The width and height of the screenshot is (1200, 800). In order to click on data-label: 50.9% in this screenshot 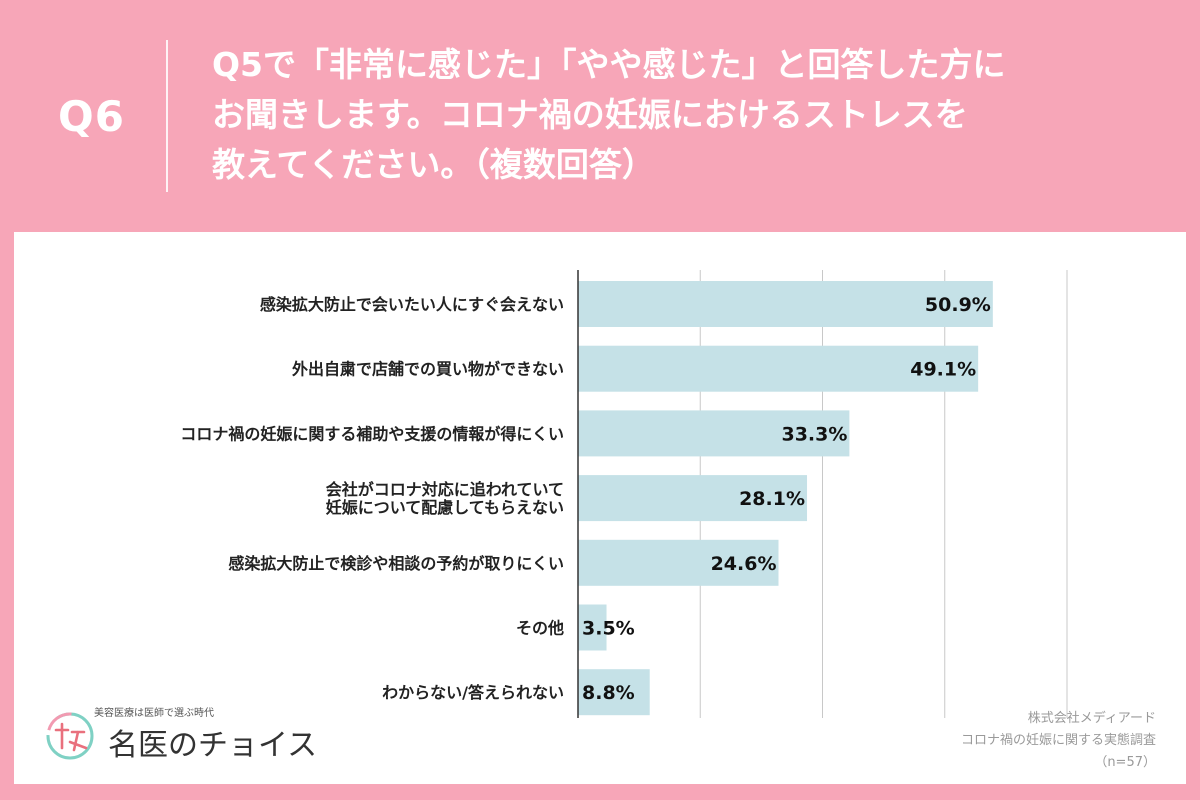, I will do `click(958, 305)`.